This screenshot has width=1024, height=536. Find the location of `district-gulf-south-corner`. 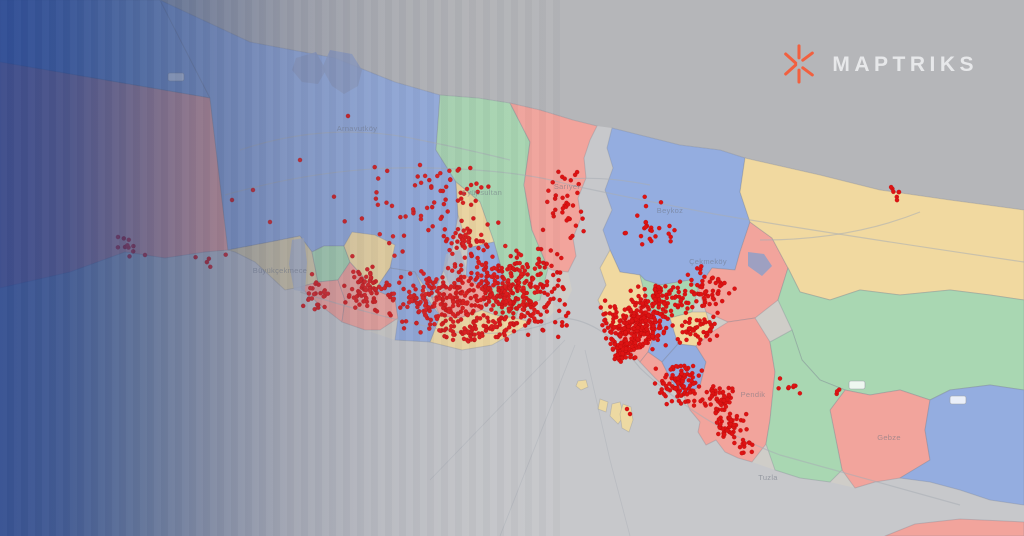

district-gulf-south-corner is located at coordinates (954, 527).